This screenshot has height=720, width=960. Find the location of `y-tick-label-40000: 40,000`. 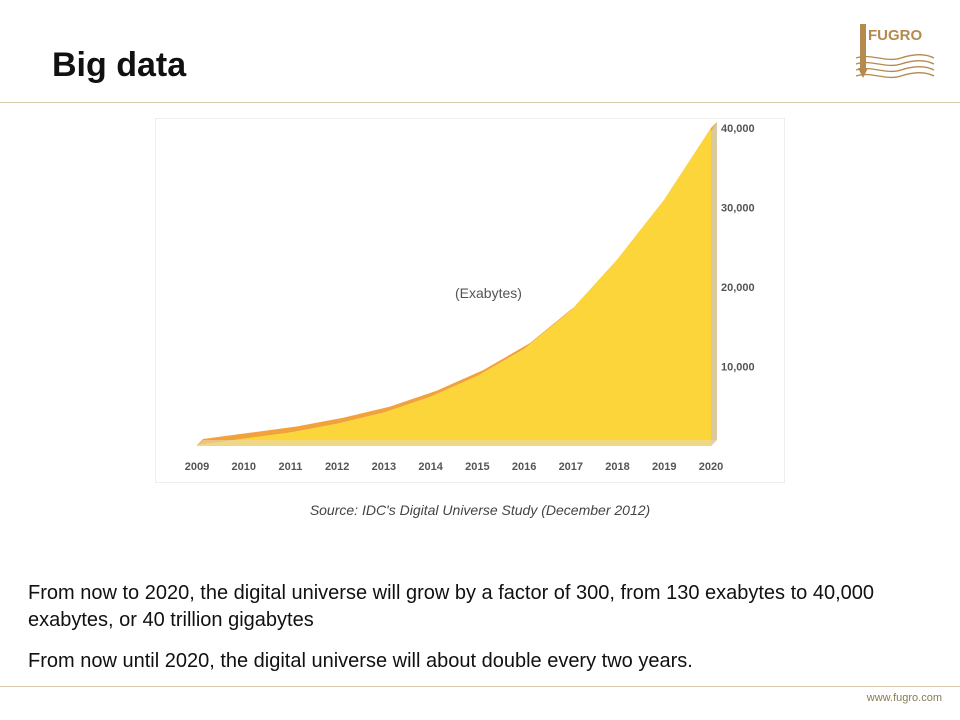

y-tick-label-40000: 40,000 is located at coordinates (738, 129).